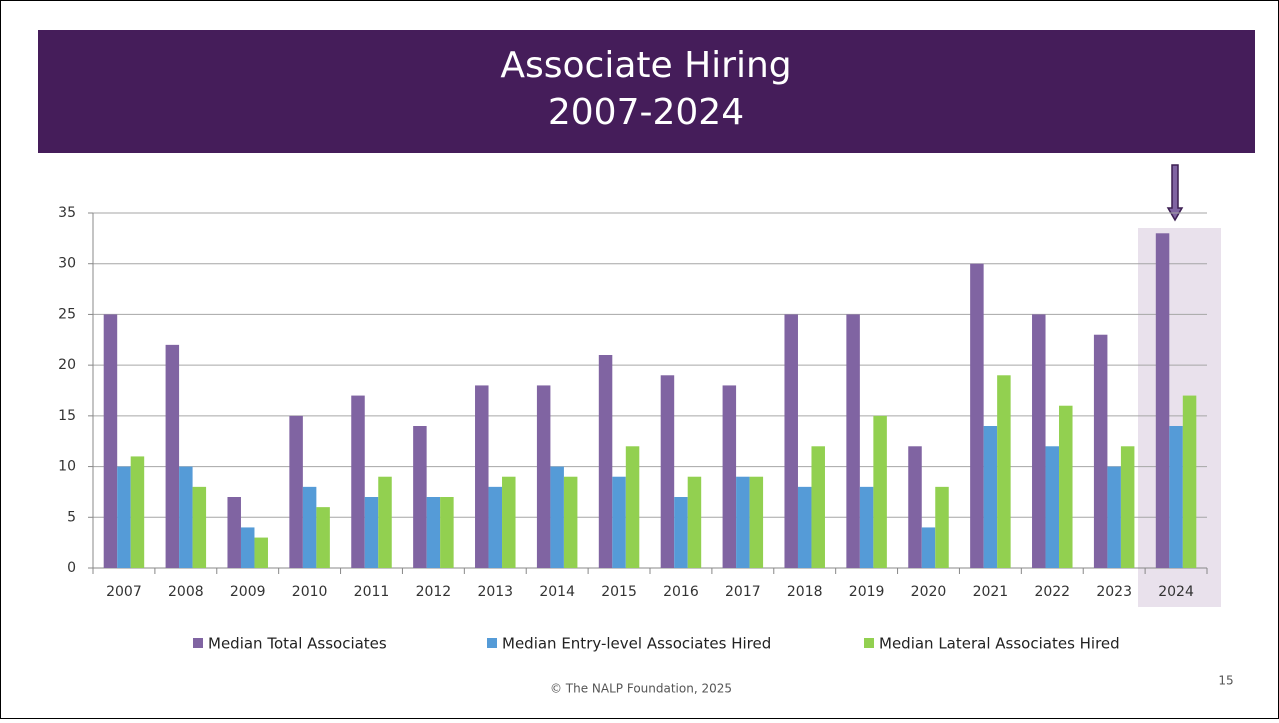  What do you see at coordinates (641, 689) in the screenshot?
I see `footer: © The NALP Foundation, 2025` at bounding box center [641, 689].